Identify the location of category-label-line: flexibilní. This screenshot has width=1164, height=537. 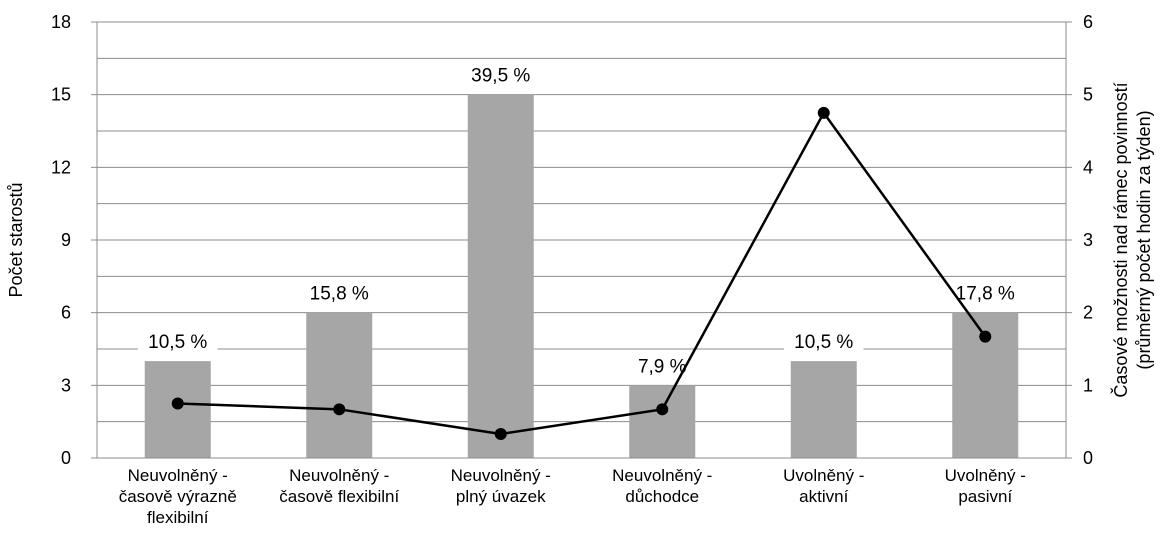
(178, 517).